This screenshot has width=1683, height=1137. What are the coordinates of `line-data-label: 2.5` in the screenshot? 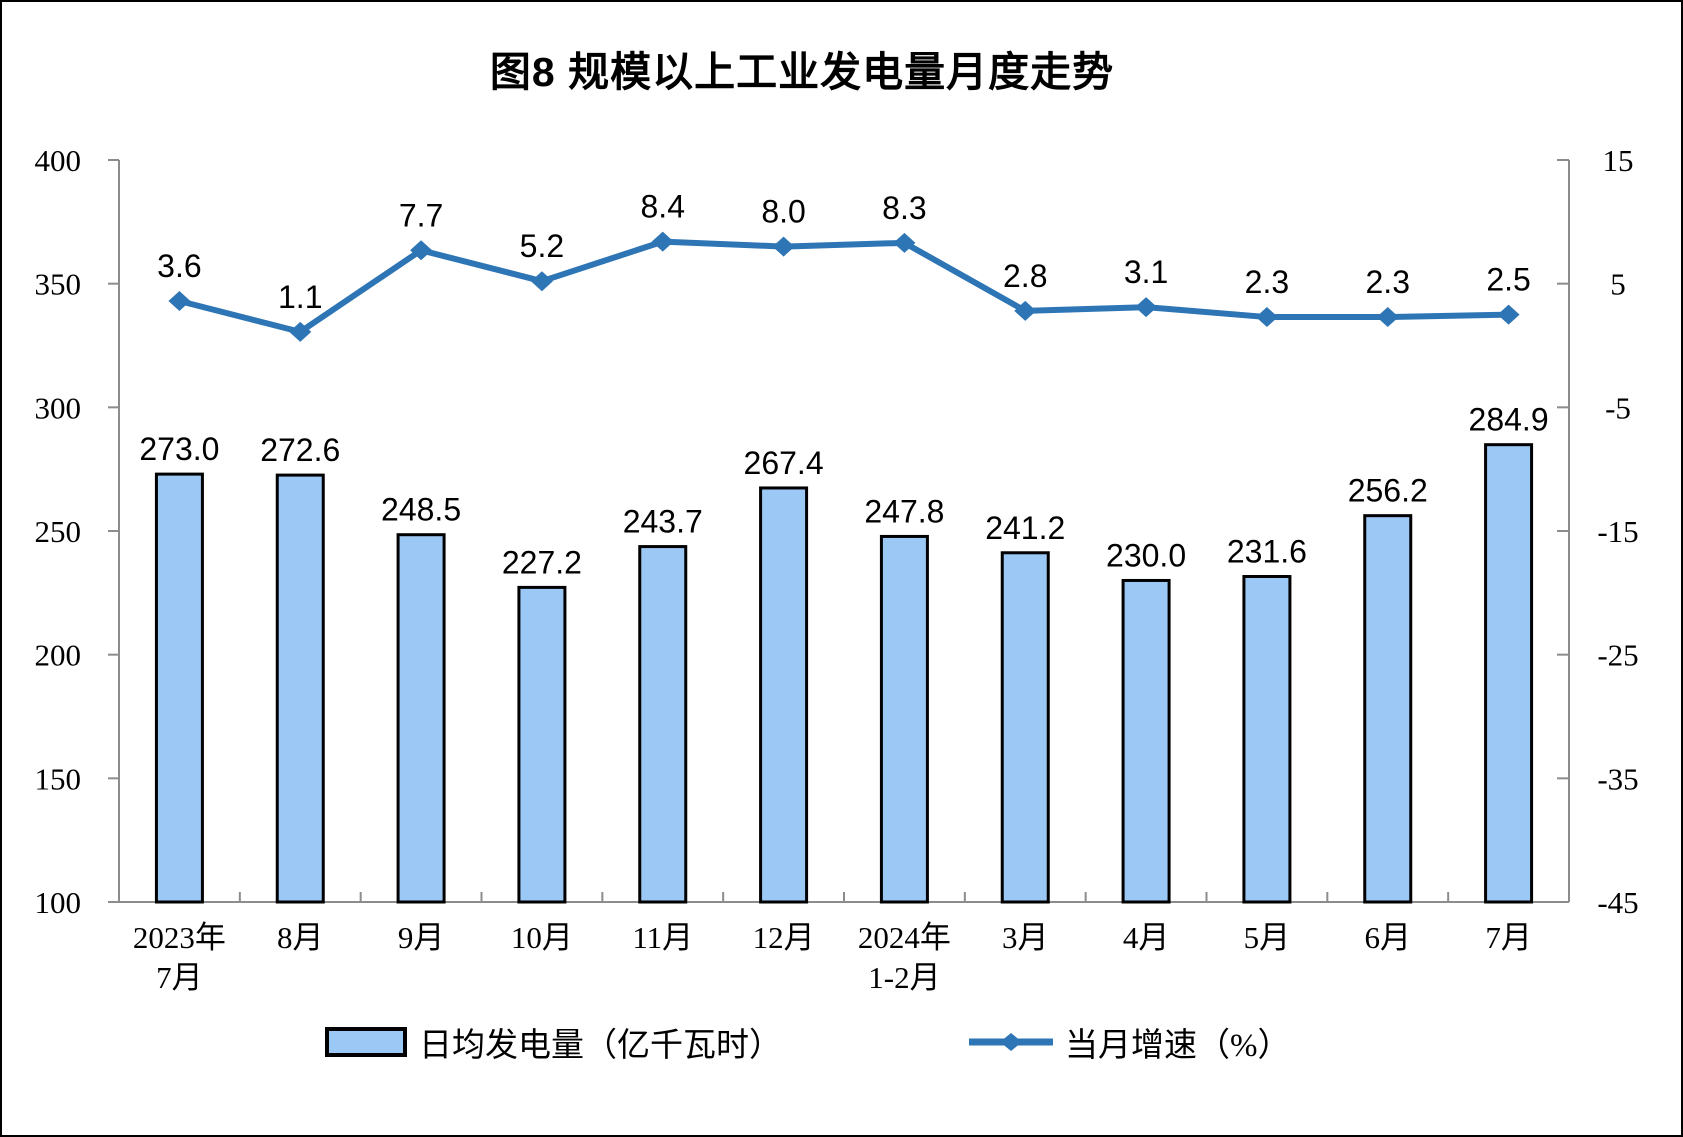 It's located at (1508, 280).